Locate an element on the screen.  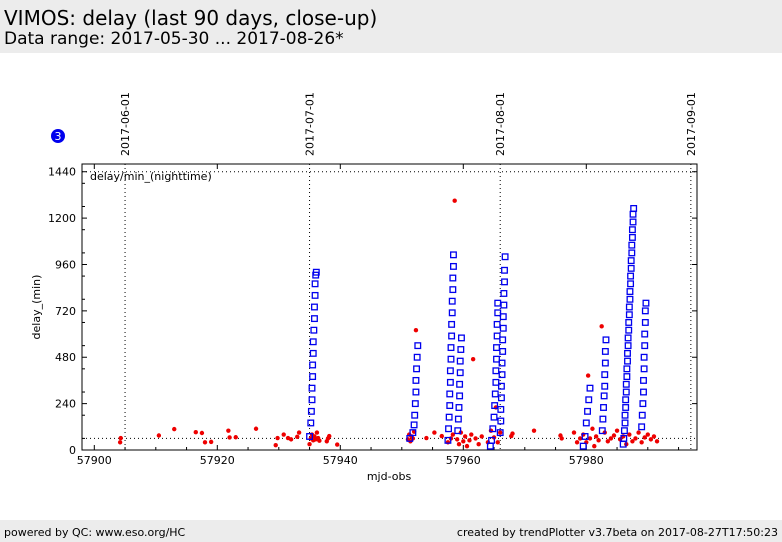
x-tick-label: 57940 is located at coordinates (340, 460).